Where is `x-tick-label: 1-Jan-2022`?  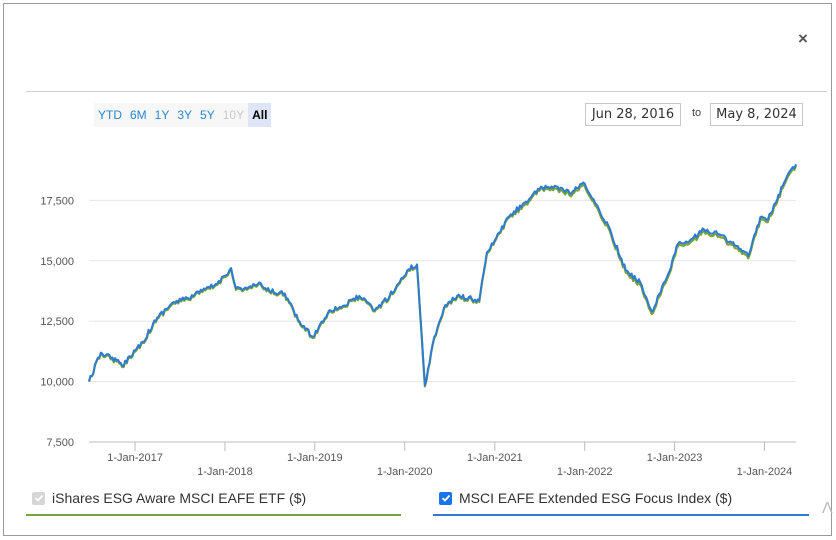 x-tick-label: 1-Jan-2022 is located at coordinates (585, 472).